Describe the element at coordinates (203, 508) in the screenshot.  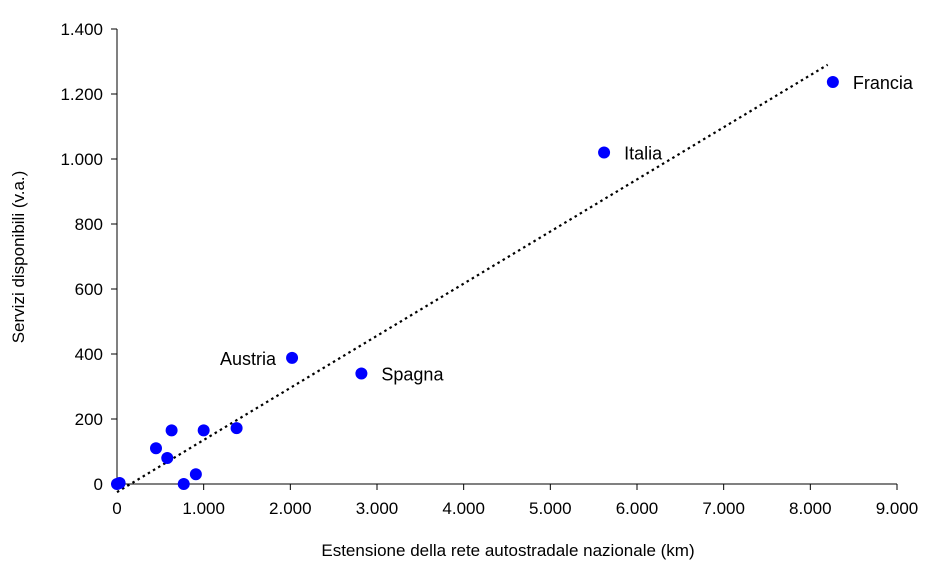
I see `x-tick-label: 1.000` at that location.